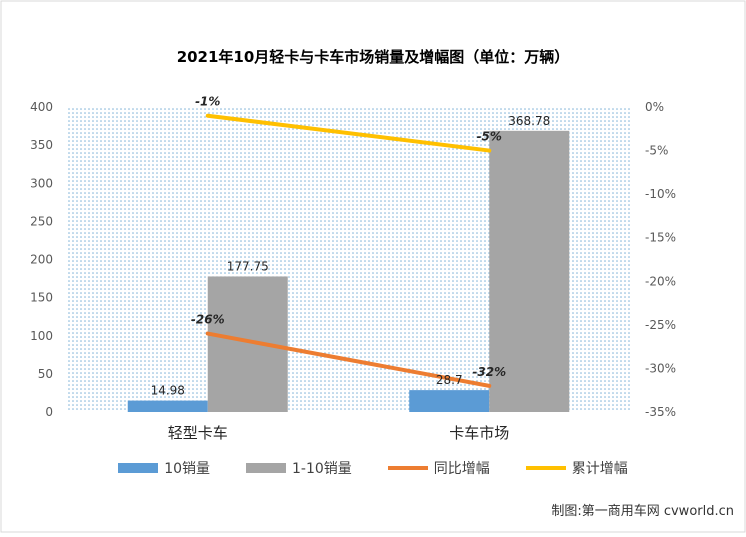 The height and width of the screenshot is (537, 746). Describe the element at coordinates (656, 151) in the screenshot. I see `right-tick-label: -5%` at that location.